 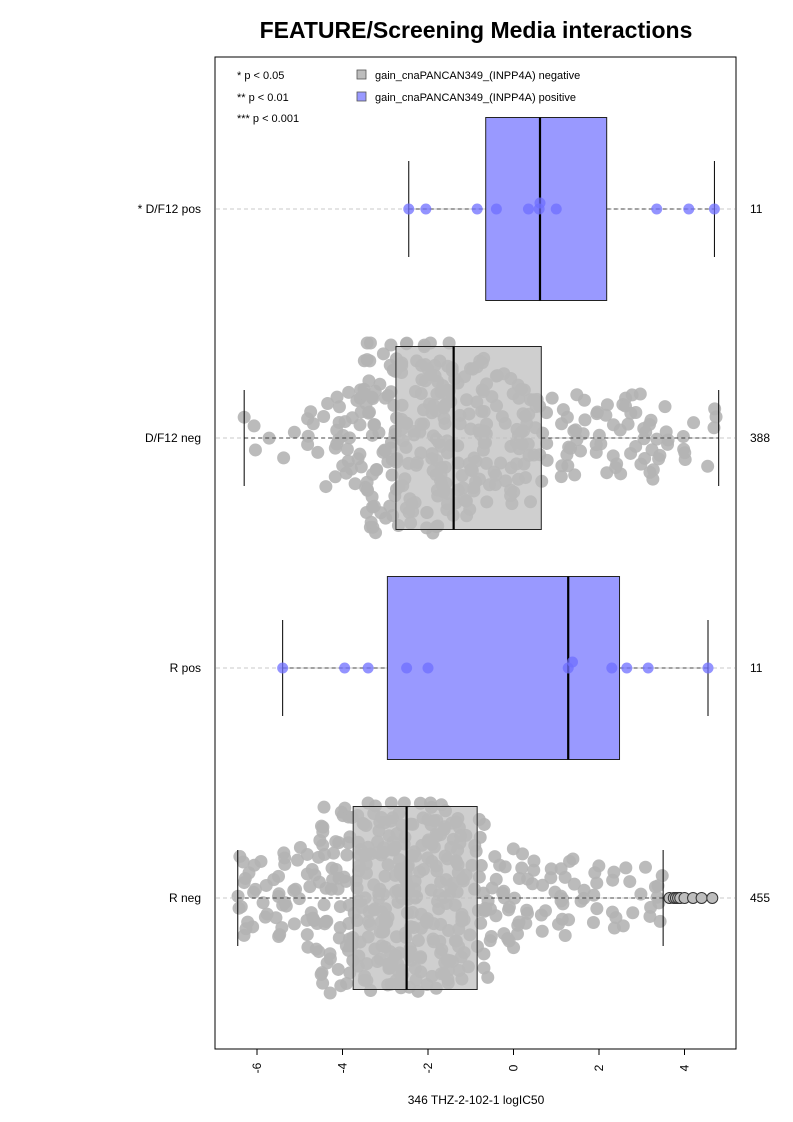 I want to click on group-count: 388, so click(x=760, y=438).